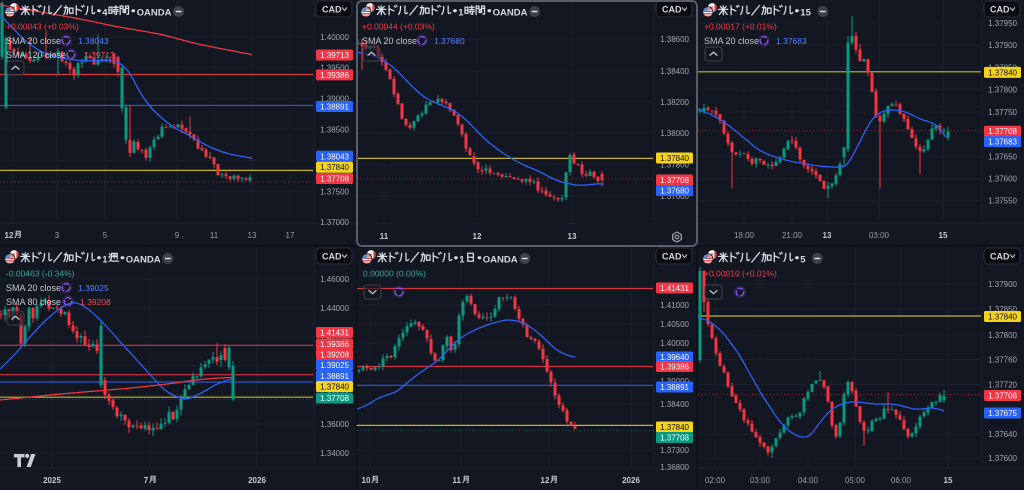 Image resolution: width=1024 pixels, height=490 pixels. Describe the element at coordinates (1002, 23) in the screenshot. I see `svg-text: 1.37950` at that location.